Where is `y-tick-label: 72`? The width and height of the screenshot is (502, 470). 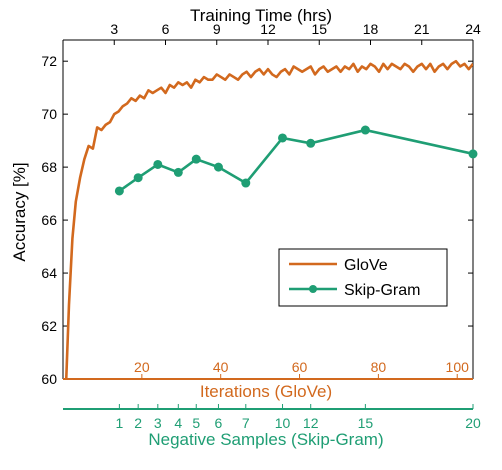
y-tick-label: 72 is located at coordinates (49, 61).